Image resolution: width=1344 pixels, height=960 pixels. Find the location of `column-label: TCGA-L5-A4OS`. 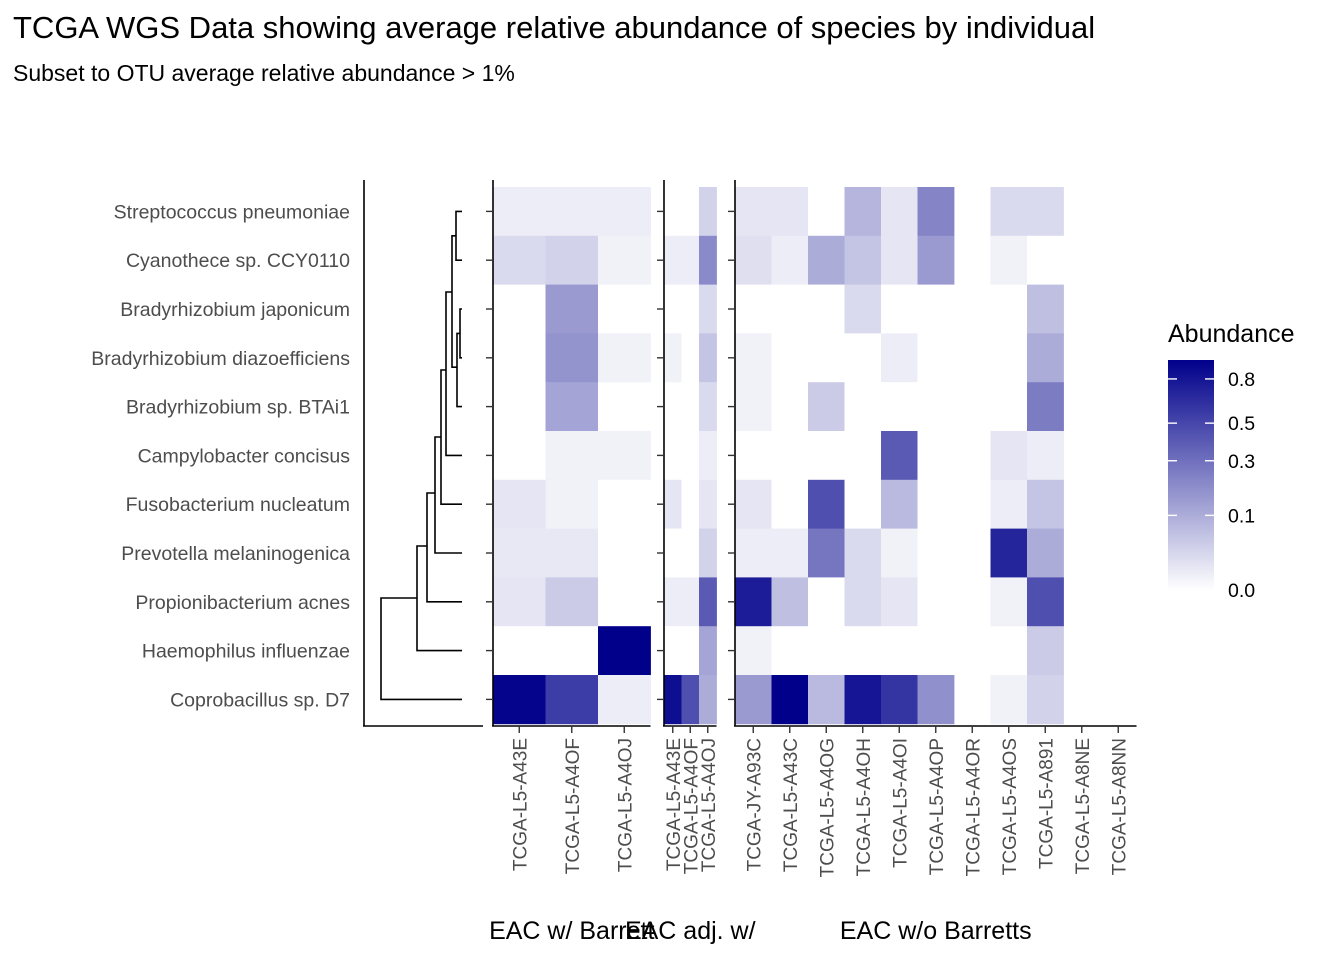

column-label: TCGA-L5-A4OS is located at coordinates (1010, 806).